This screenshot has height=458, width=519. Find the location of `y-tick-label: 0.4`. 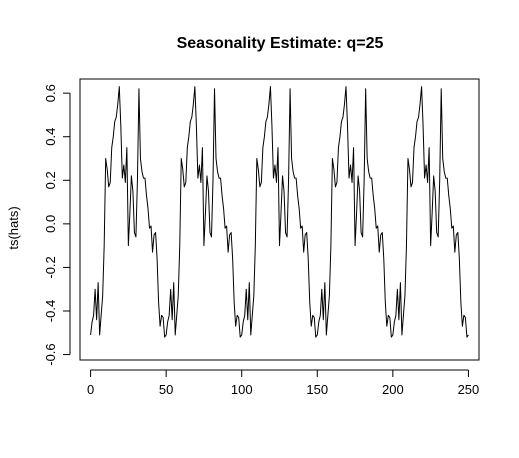

y-tick-label: 0.4 is located at coordinates (50, 137).